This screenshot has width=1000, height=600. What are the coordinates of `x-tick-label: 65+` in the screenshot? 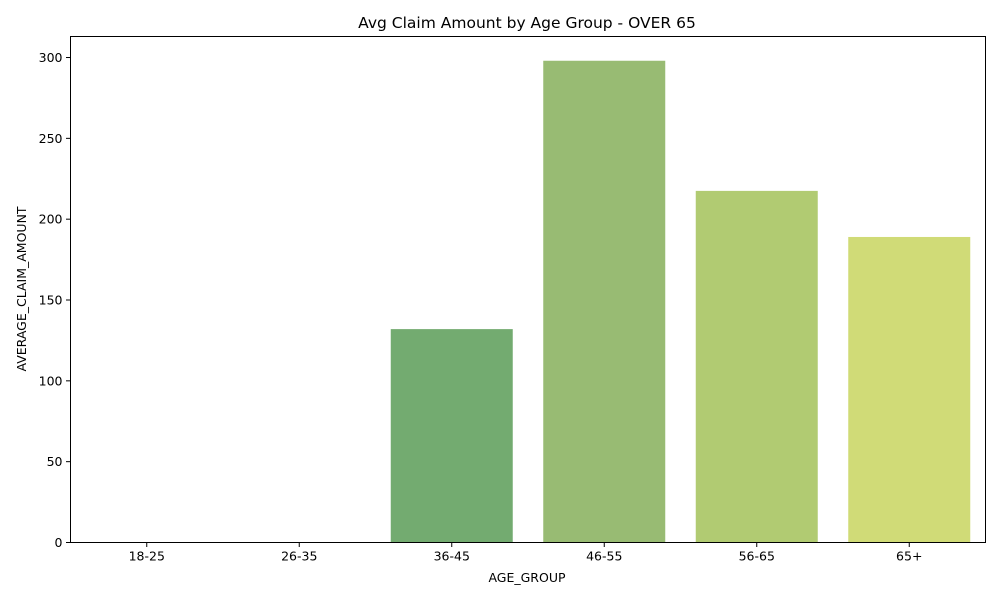 It's located at (909, 556).